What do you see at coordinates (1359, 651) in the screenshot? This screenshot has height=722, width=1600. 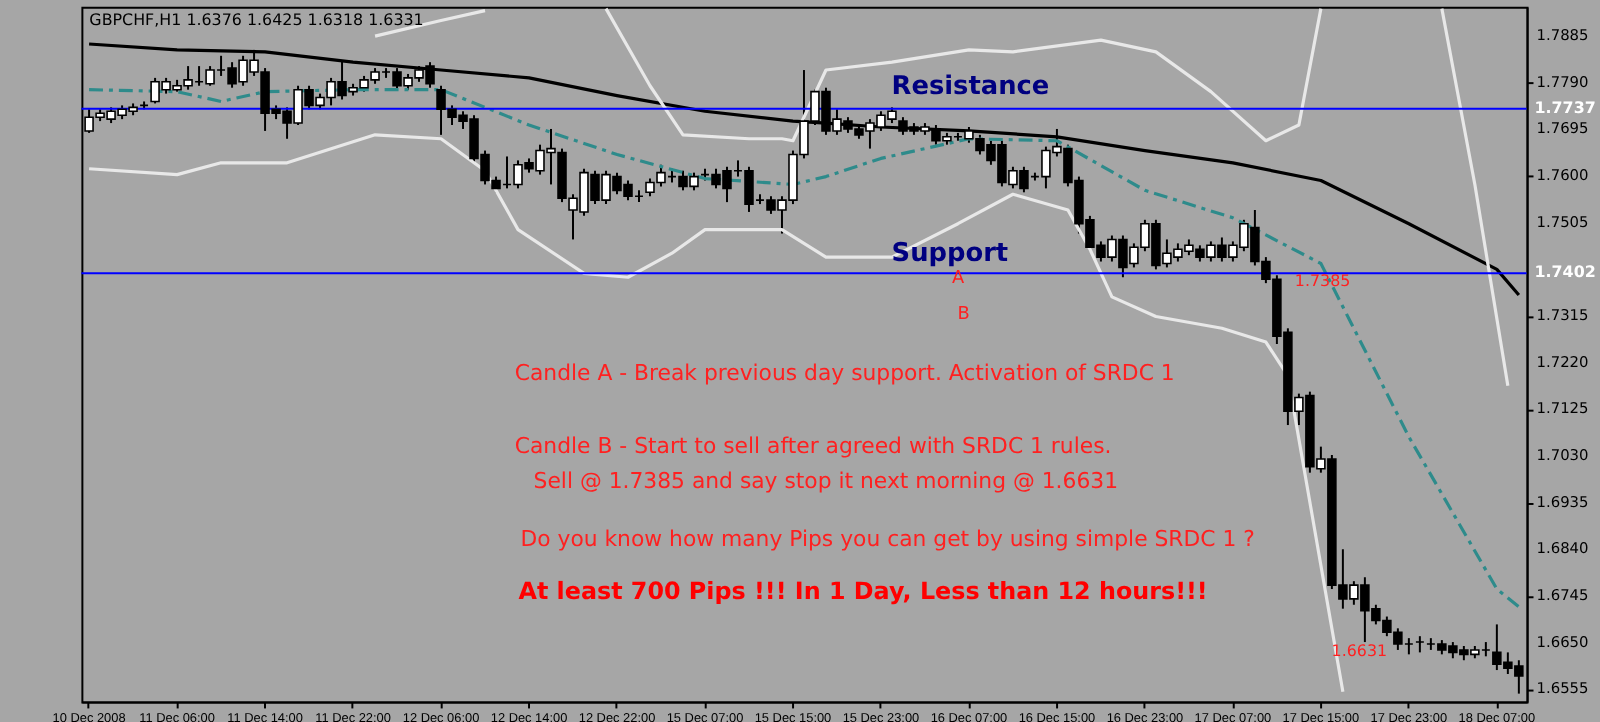 I see `annotation: 1.6631` at bounding box center [1359, 651].